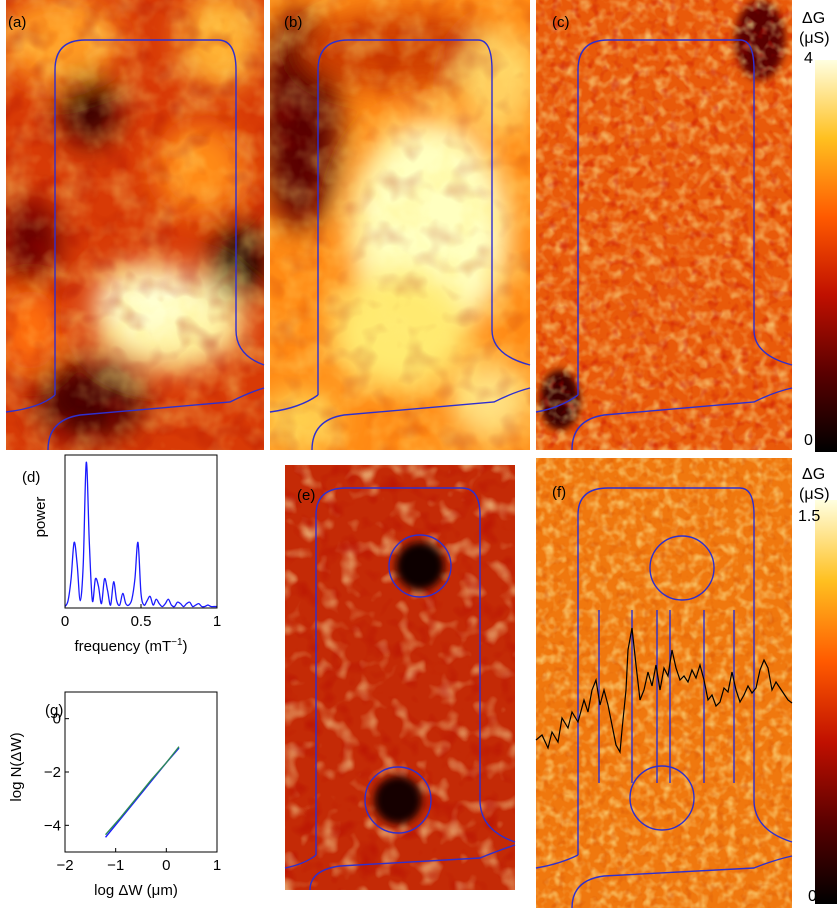 This screenshot has width=837, height=908. I want to click on chart-g-ylabel: log N(ΔW), so click(16, 766).